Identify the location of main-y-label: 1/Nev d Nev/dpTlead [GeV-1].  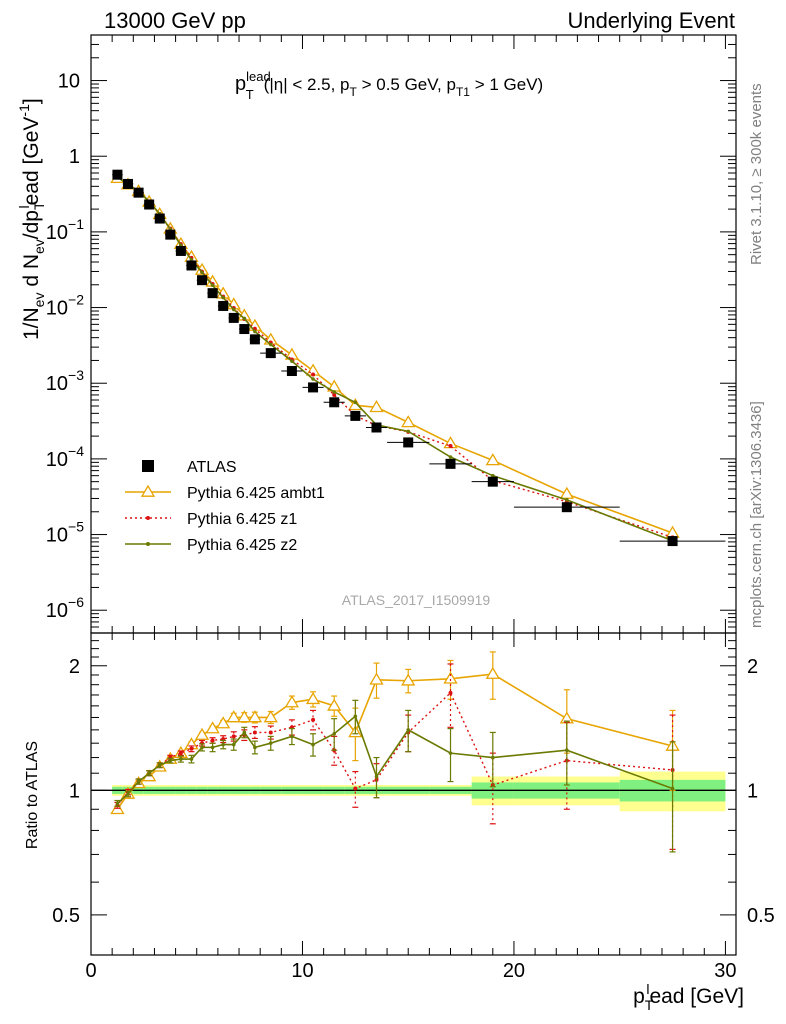
(31, 219).